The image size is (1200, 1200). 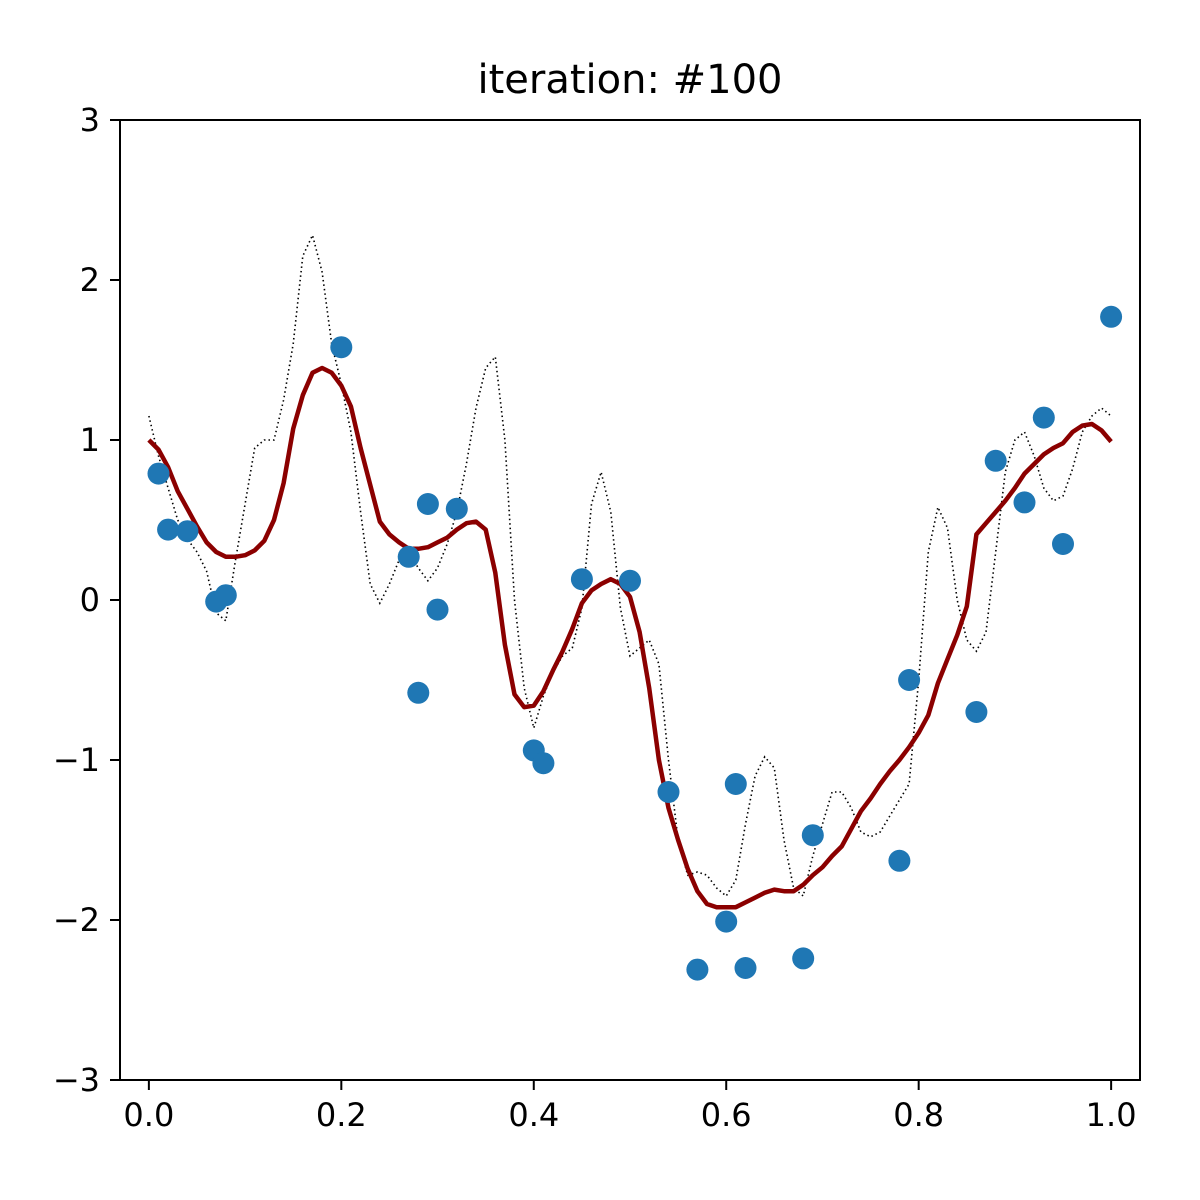 What do you see at coordinates (918, 1115) in the screenshot?
I see `x-tick-label: 0.8` at bounding box center [918, 1115].